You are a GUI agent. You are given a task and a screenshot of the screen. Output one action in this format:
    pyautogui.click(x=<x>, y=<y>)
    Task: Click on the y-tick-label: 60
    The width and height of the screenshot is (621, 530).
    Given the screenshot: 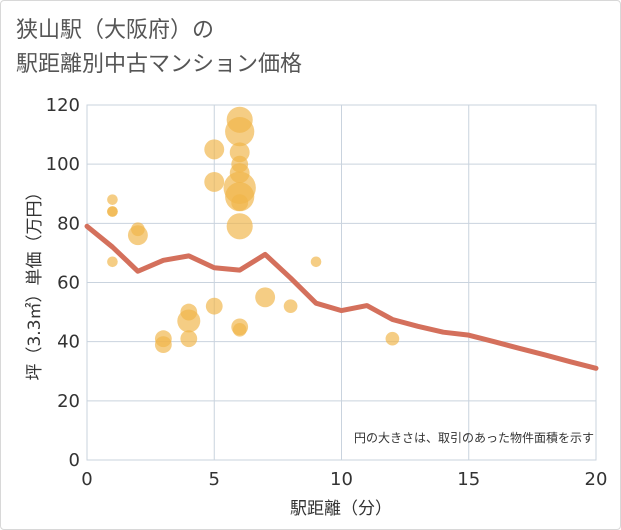 What is the action you would take?
    pyautogui.click(x=68, y=283)
    